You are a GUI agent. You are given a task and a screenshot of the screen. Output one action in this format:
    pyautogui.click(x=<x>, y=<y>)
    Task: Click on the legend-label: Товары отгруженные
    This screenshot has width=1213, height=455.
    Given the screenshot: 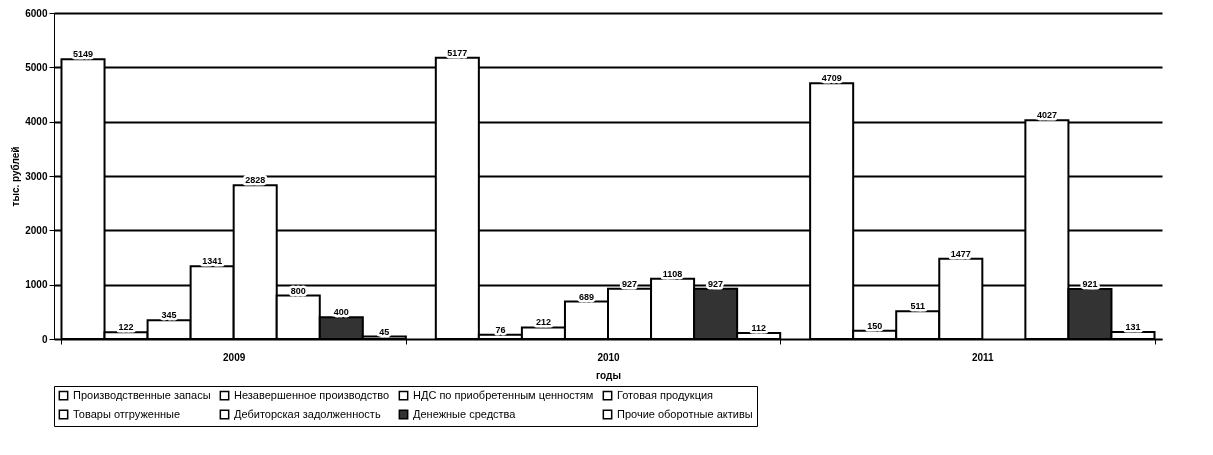 What is the action you would take?
    pyautogui.click(x=127, y=413)
    